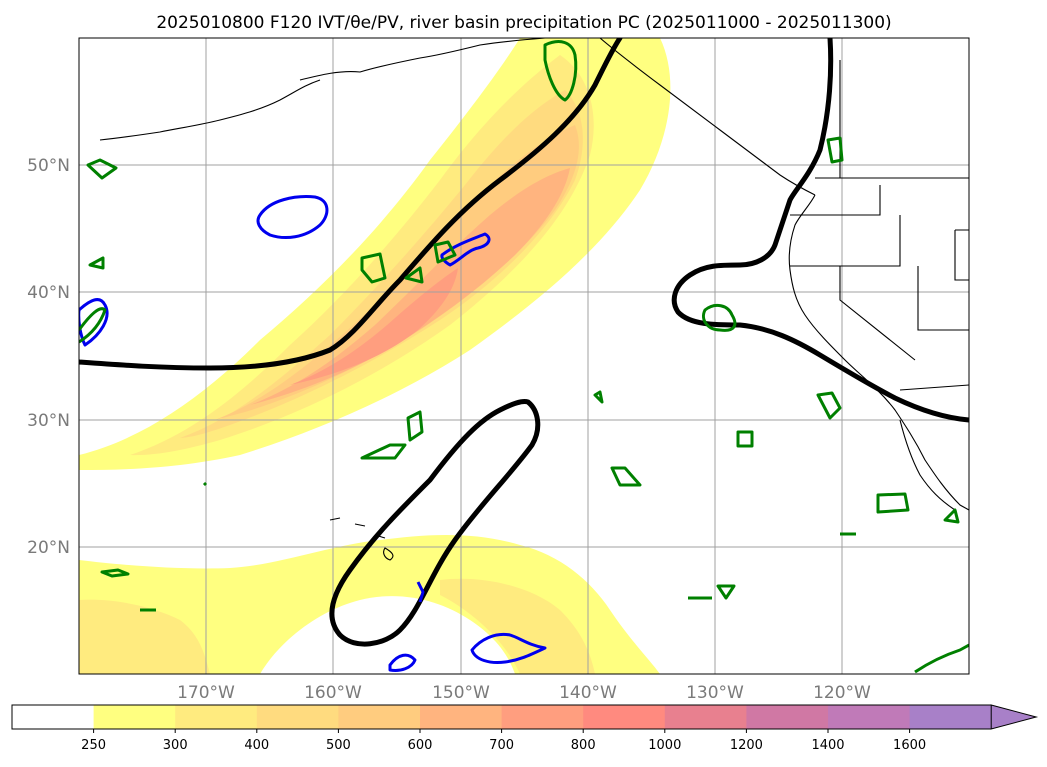 Image resolution: width=1047 pixels, height=767 pixels. Describe the element at coordinates (588, 693) in the screenshot. I see `lon-label-140w: 140°W` at that location.